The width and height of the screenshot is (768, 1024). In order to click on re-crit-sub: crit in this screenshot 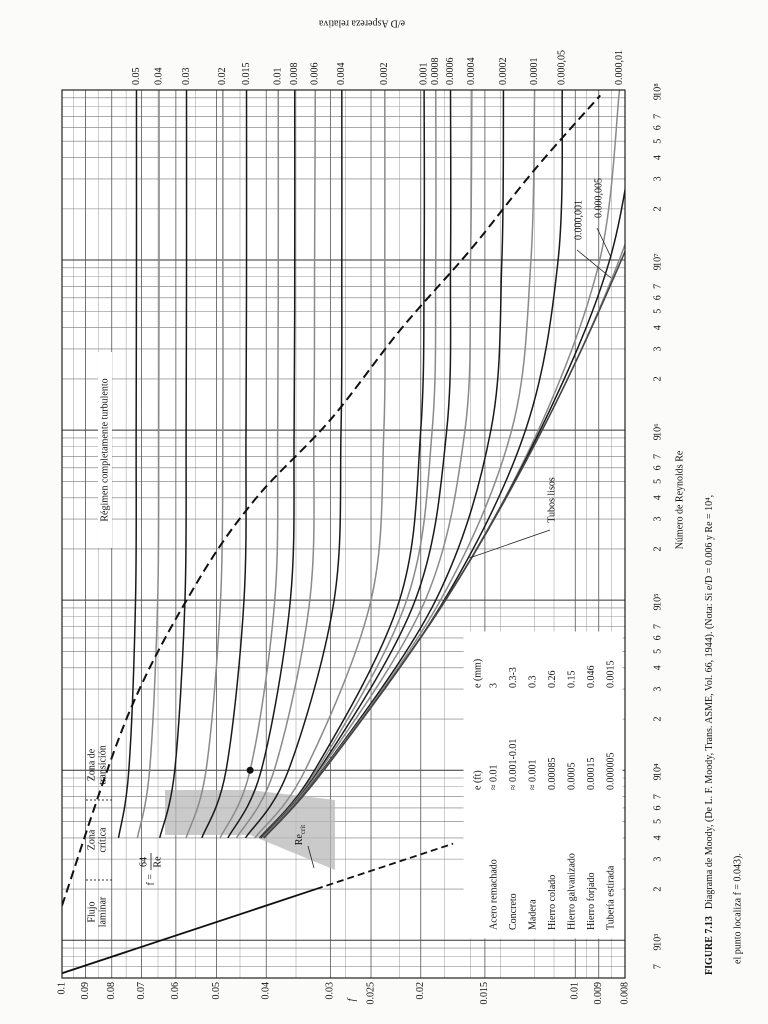, I will do `click(303, 829)`.